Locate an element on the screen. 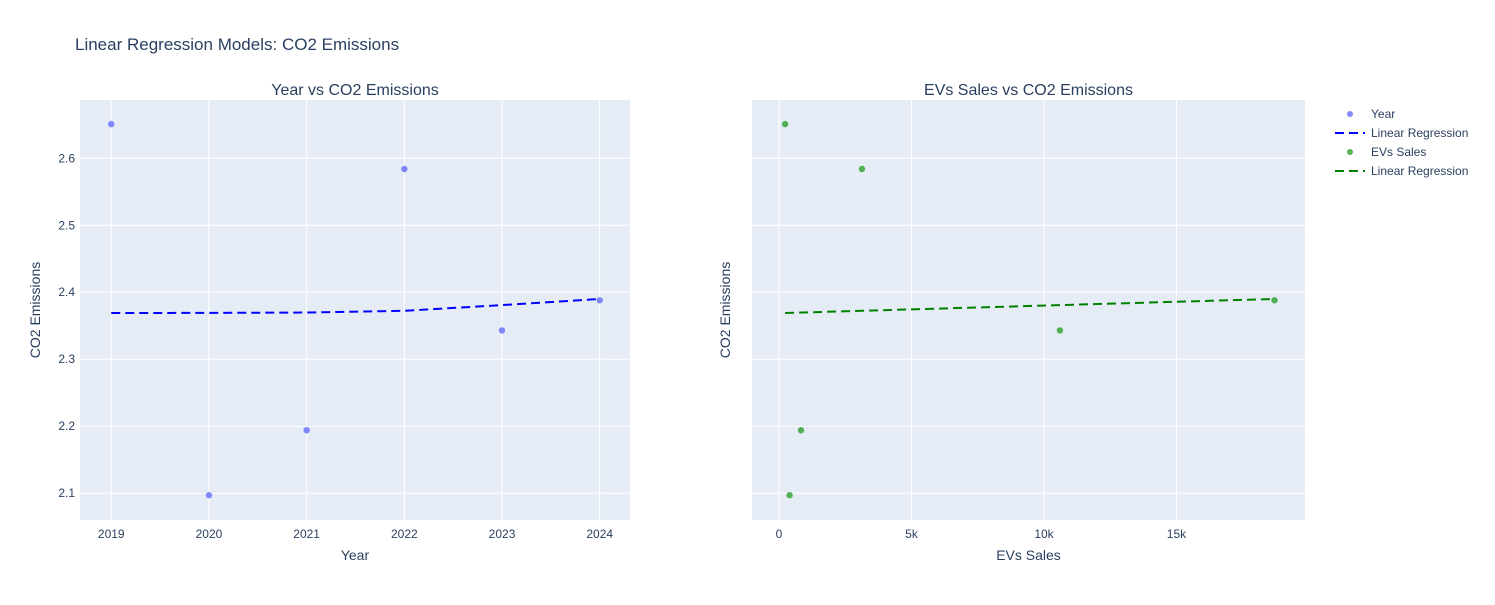 Image resolution: width=1495 pixels, height=605 pixels. x-tick-label: 2021 is located at coordinates (306, 534).